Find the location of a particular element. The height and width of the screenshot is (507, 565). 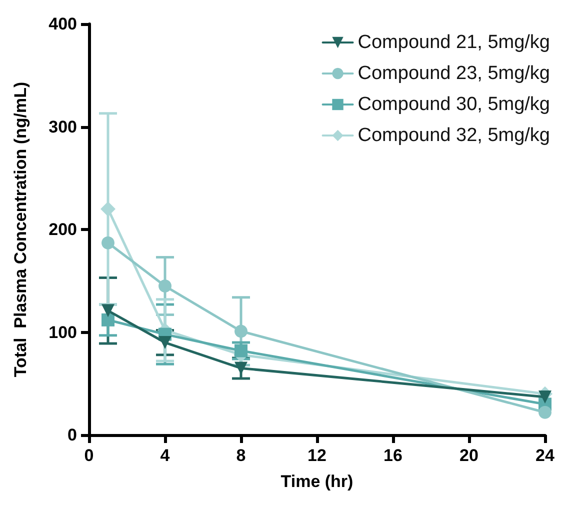

x-tick-label: 4 is located at coordinates (165, 455).